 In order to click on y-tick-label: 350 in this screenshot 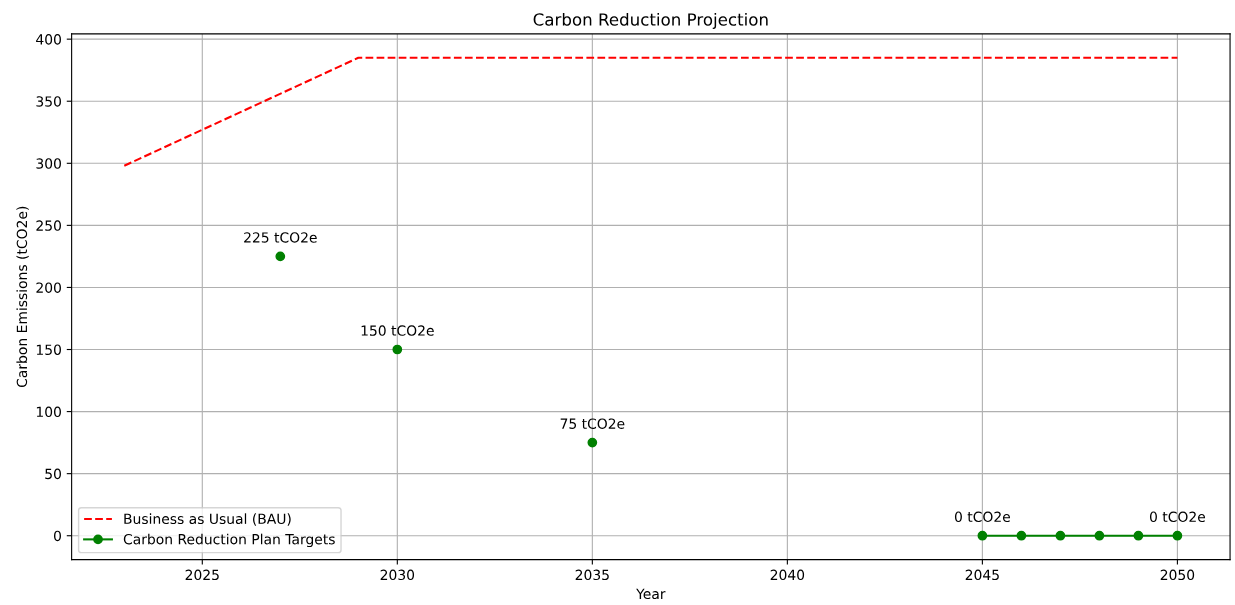, I will do `click(48, 101)`.